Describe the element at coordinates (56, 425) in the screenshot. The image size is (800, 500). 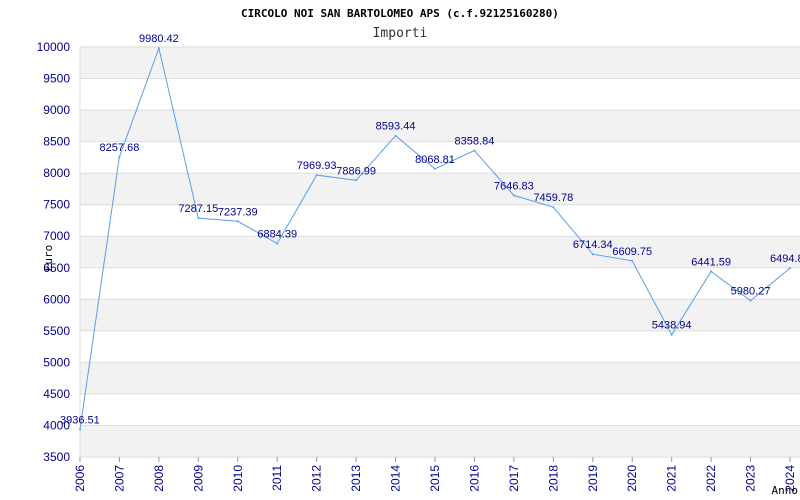
I see `y-tick-label: 4000` at that location.